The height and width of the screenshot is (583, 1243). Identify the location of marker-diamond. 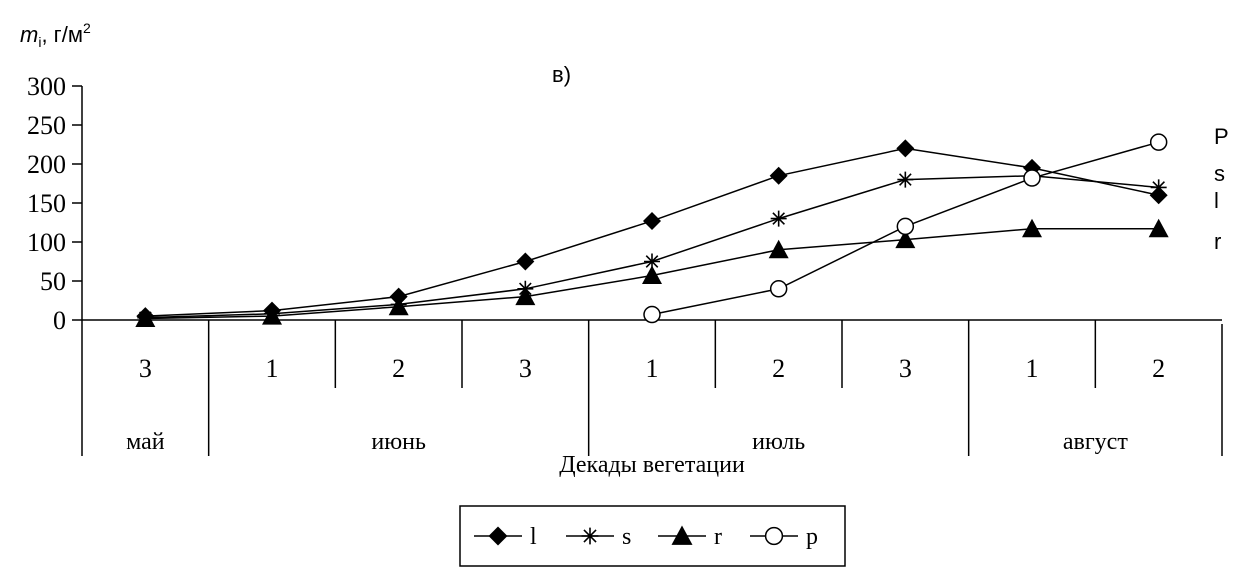
(498, 536).